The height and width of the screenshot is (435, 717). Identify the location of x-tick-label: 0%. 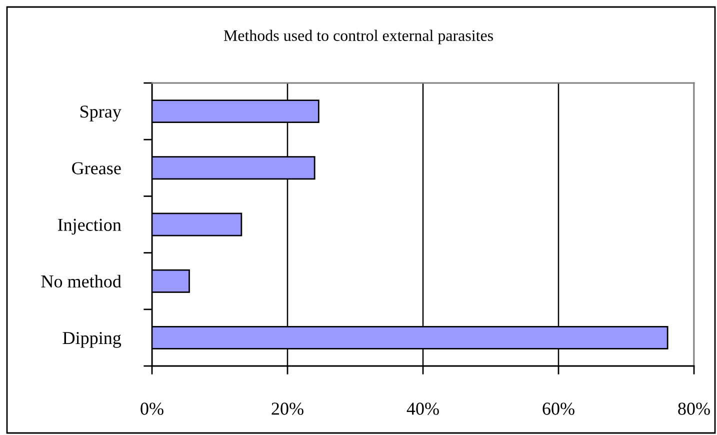
(152, 408).